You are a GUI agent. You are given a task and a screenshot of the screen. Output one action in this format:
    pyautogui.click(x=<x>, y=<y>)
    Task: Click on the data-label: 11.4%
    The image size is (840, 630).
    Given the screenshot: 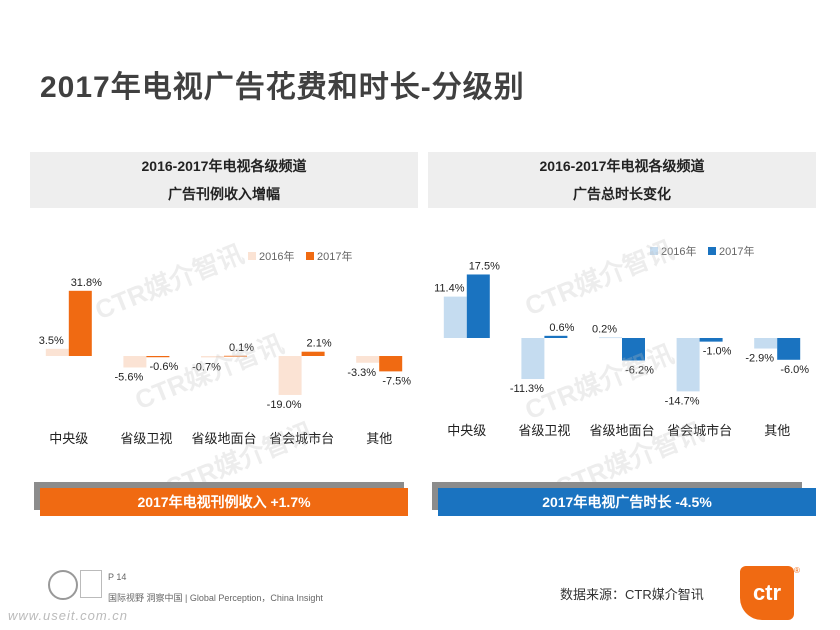 What is the action you would take?
    pyautogui.click(x=449, y=289)
    